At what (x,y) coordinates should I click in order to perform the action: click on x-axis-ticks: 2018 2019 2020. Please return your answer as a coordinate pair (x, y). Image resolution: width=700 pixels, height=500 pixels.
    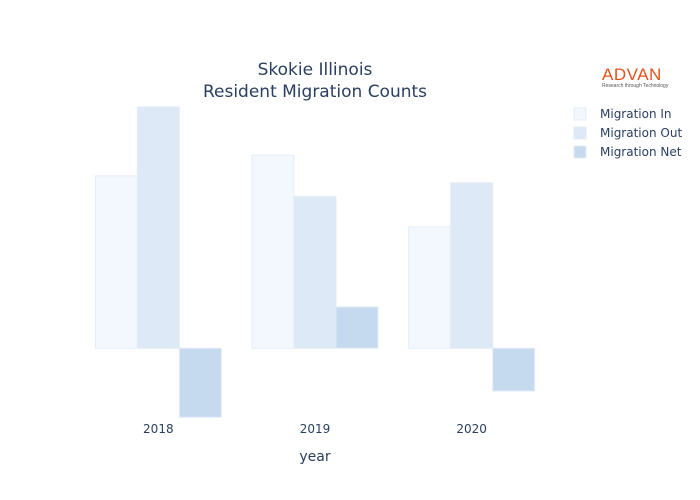
    Looking at the image, I should click on (315, 429).